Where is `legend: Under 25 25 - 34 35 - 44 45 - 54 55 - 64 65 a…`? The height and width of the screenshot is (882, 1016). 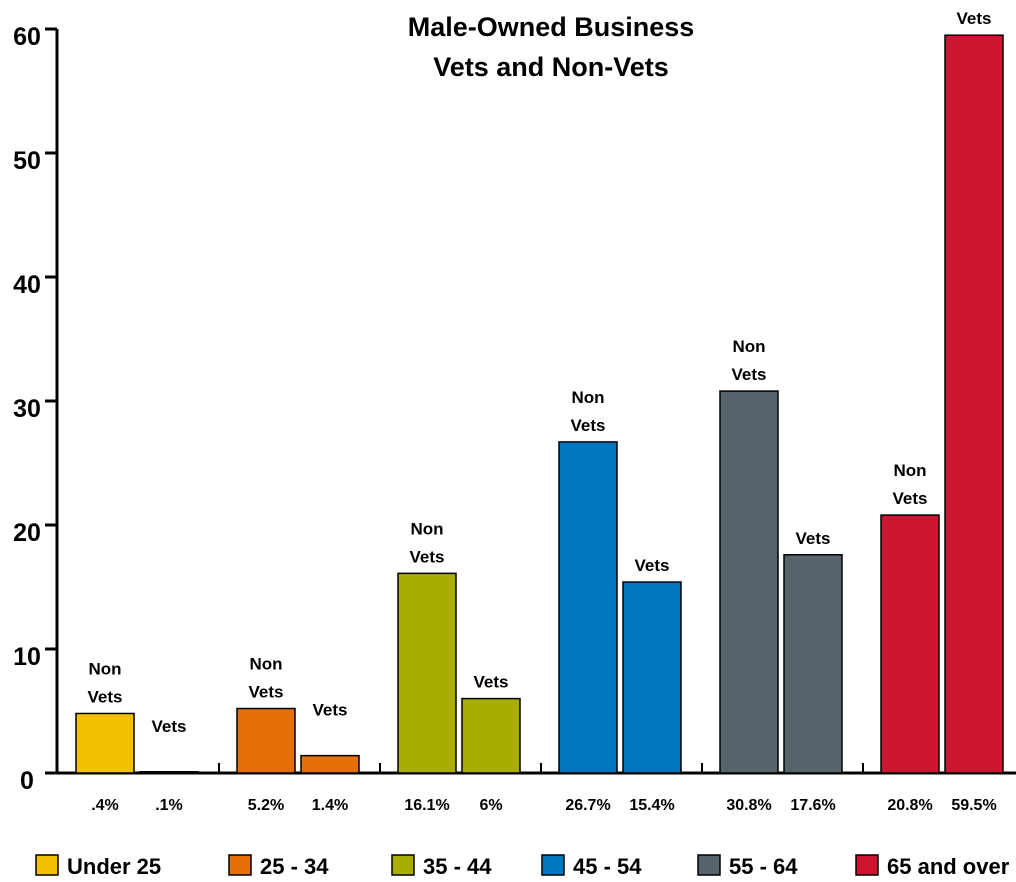
legend: Under 25 25 - 34 35 - 44 45 - 54 55 - 64 65 a… is located at coordinates (522, 866).